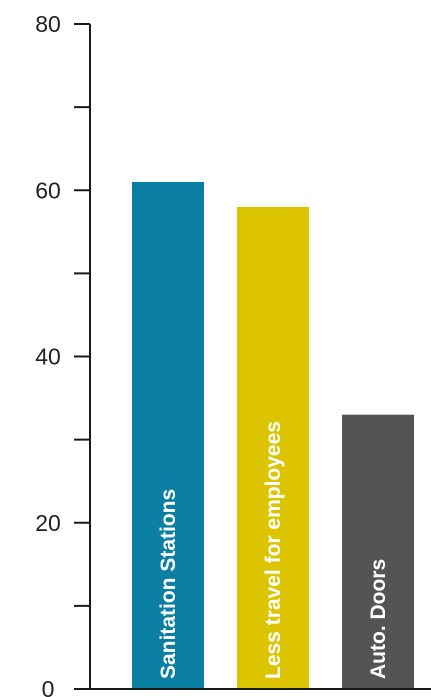  What do you see at coordinates (48, 686) in the screenshot?
I see `y-tick-label: 0` at bounding box center [48, 686].